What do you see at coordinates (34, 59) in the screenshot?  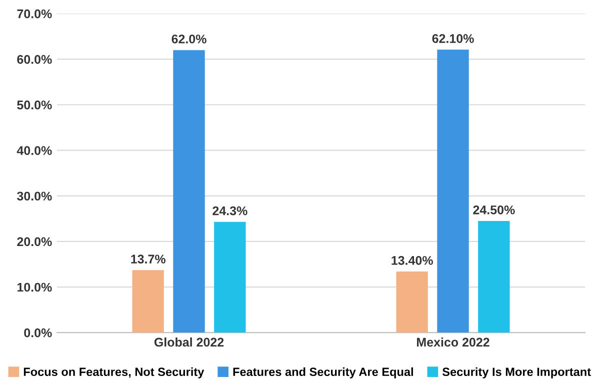 I see `y-tick-label: 60.0%` at bounding box center [34, 59].